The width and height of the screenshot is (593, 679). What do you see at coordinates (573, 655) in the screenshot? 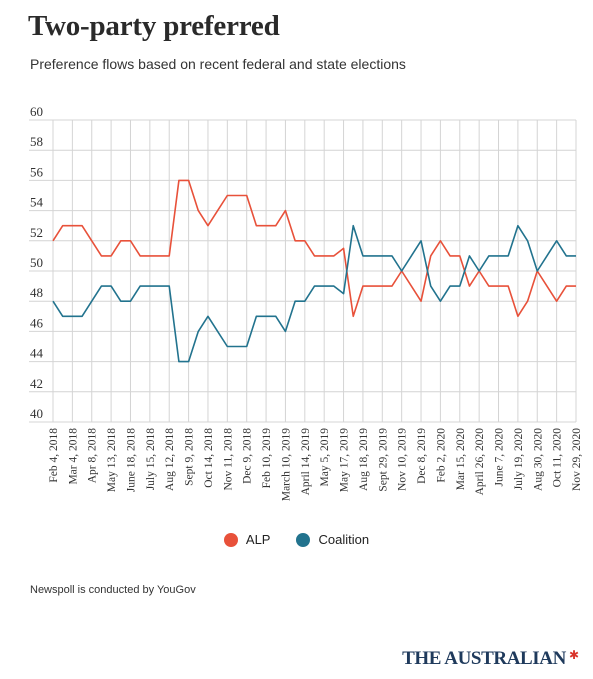
I see `star-icon: ✱` at bounding box center [573, 655].